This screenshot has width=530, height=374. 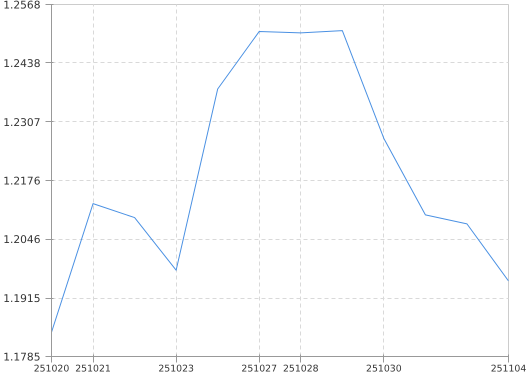 I want to click on y-tick-label: 1.2176, so click(x=22, y=181).